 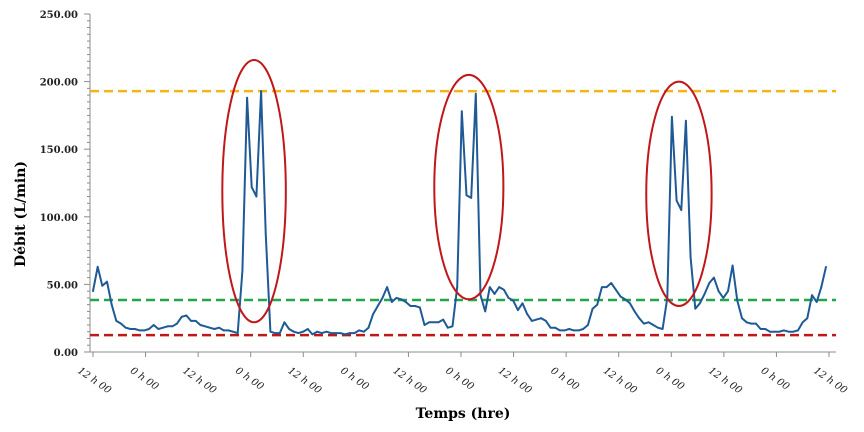 I want to click on y-tick-label: 250.00, so click(x=59, y=15).